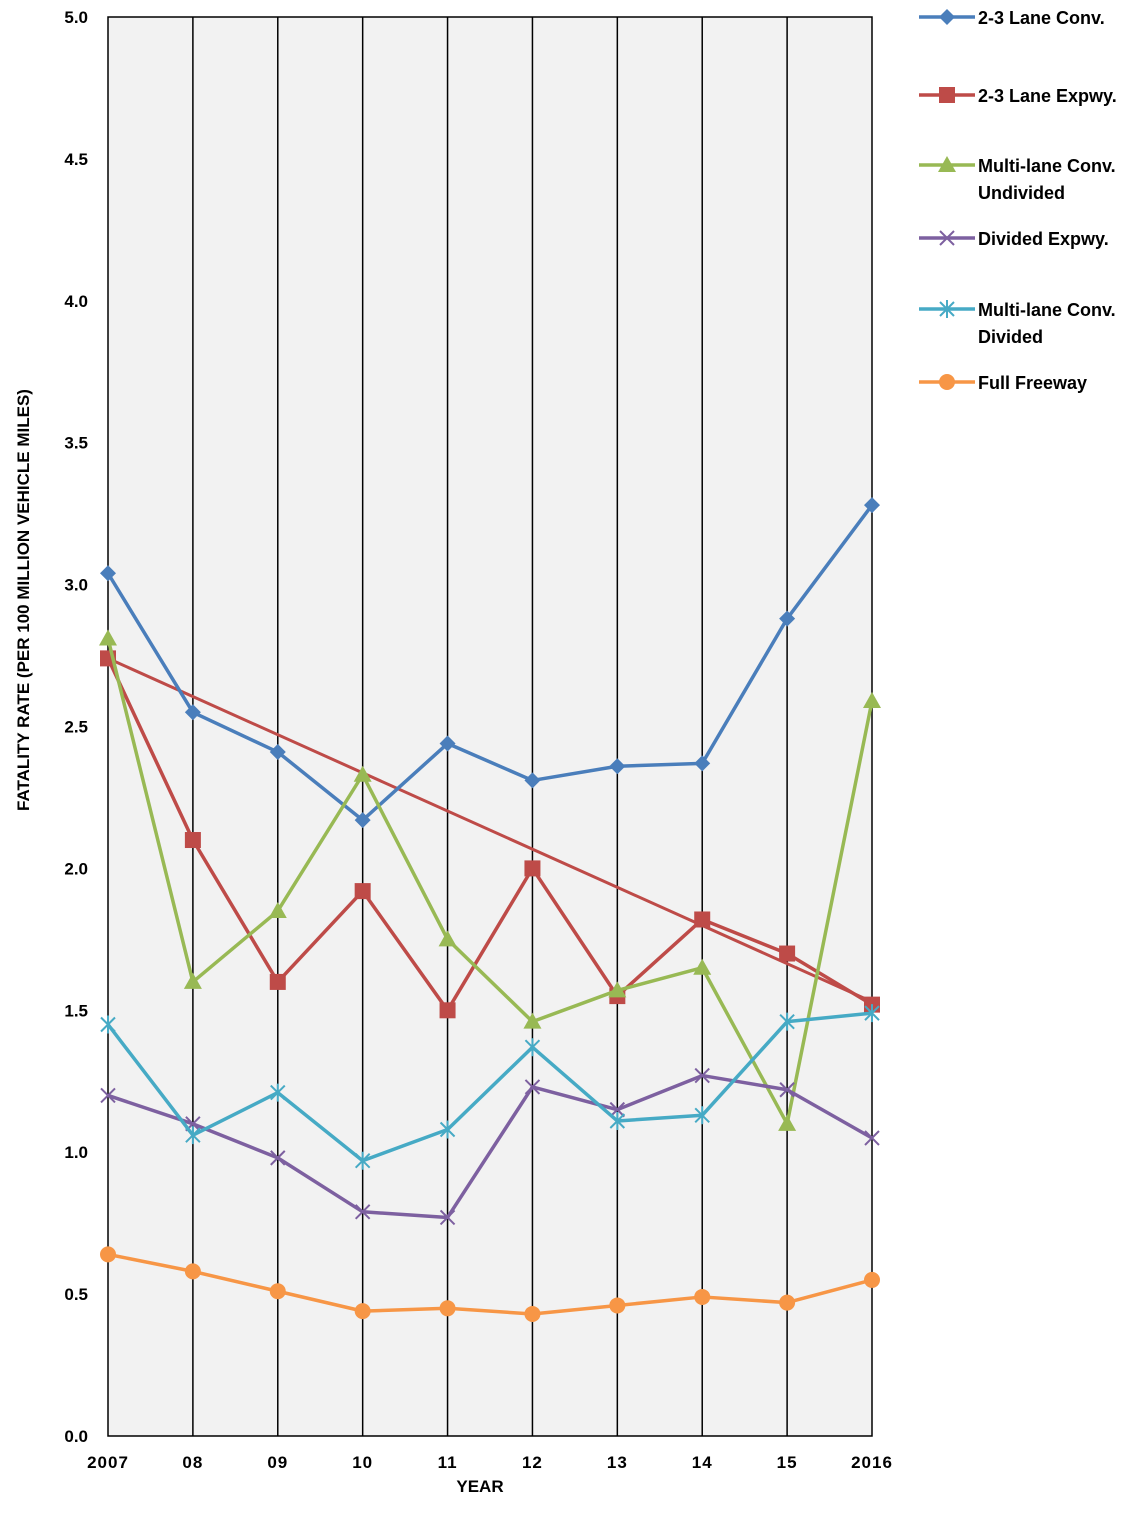 This screenshot has height=1528, width=1147. What do you see at coordinates (76, 443) in the screenshot?
I see `y-tick-label: 3.5` at bounding box center [76, 443].